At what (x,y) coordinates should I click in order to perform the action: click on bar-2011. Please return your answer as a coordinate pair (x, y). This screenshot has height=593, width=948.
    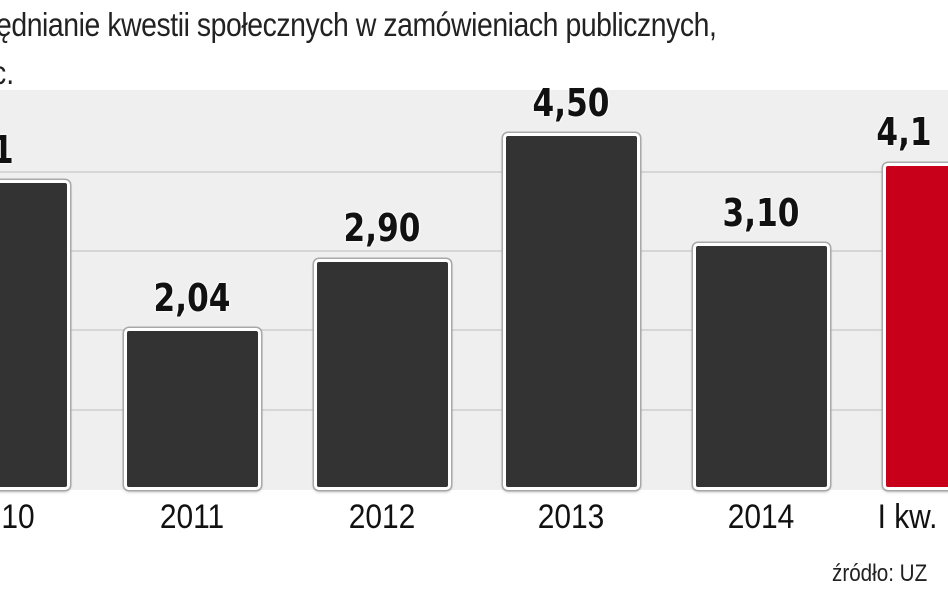
    Looking at the image, I should click on (192, 409).